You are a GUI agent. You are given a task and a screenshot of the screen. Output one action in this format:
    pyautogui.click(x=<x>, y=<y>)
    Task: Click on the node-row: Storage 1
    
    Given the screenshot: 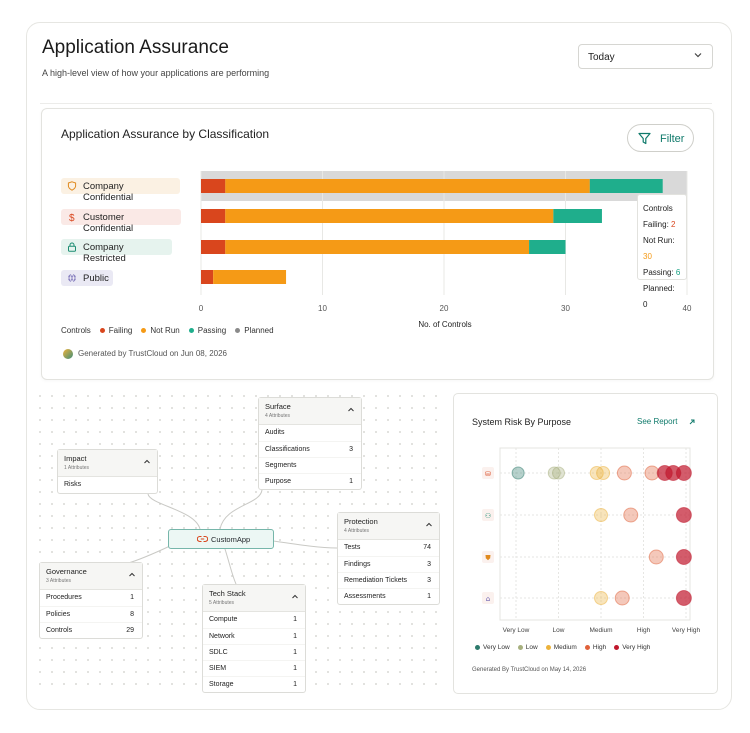 What is the action you would take?
    pyautogui.click(x=254, y=684)
    